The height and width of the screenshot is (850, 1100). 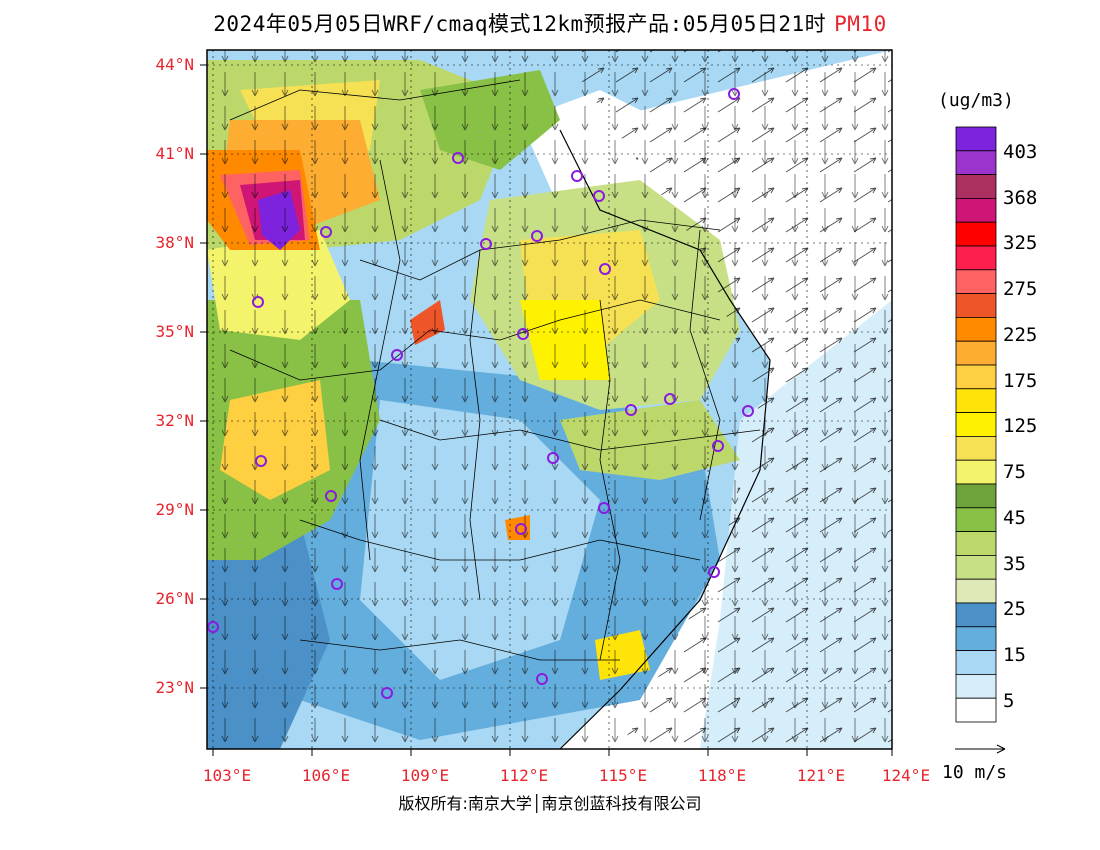 What do you see at coordinates (860, 24) in the screenshot?
I see `title-product: PM10` at bounding box center [860, 24].